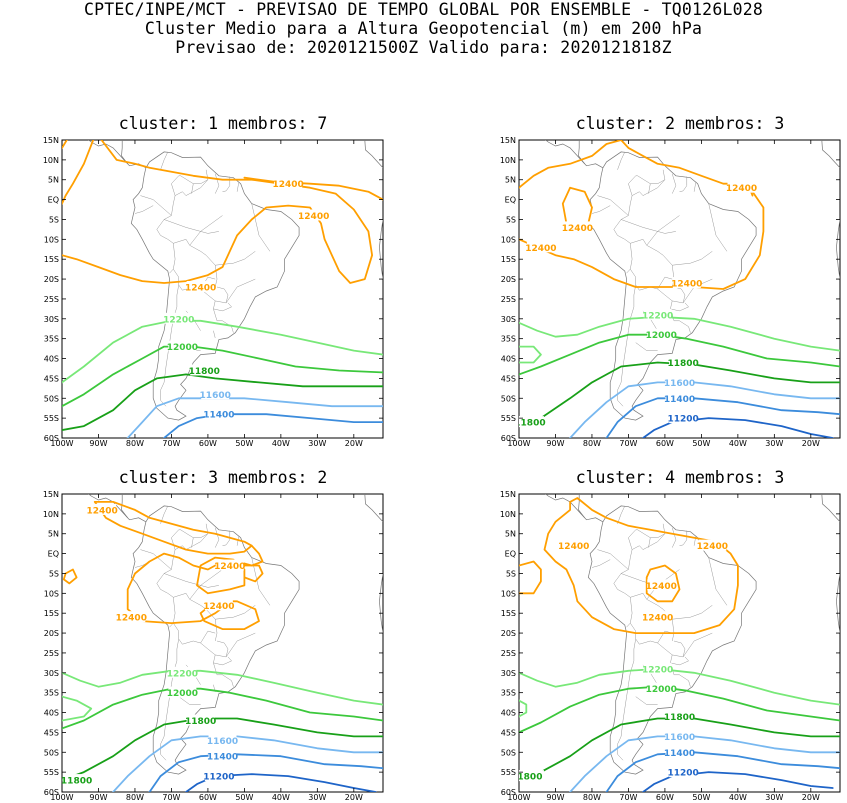 The height and width of the screenshot is (803, 847). I want to click on lon-tick-label: 30W, so click(317, 443).